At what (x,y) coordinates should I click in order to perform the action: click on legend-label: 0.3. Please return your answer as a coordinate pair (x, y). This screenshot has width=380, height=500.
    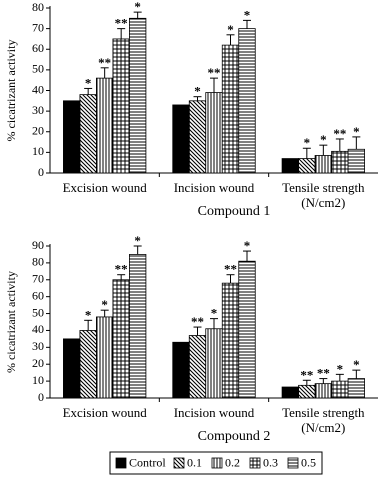
    Looking at the image, I should click on (270, 462).